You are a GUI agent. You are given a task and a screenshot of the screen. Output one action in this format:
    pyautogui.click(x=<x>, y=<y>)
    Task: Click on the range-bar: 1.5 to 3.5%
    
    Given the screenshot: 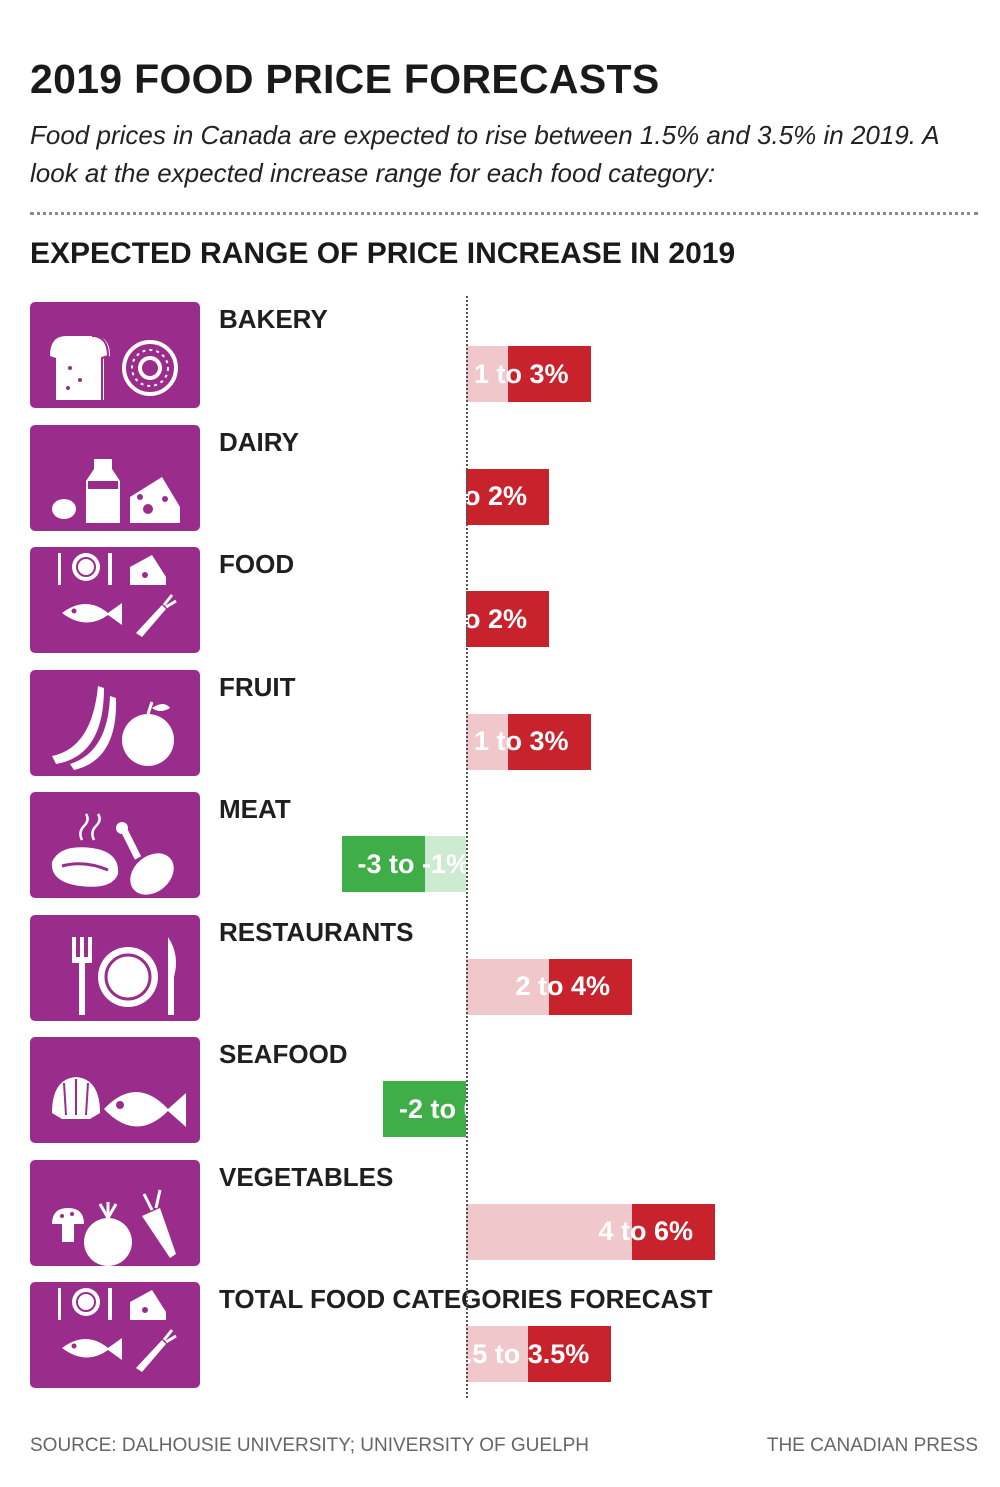 What is the action you would take?
    pyautogui.click(x=531, y=1354)
    